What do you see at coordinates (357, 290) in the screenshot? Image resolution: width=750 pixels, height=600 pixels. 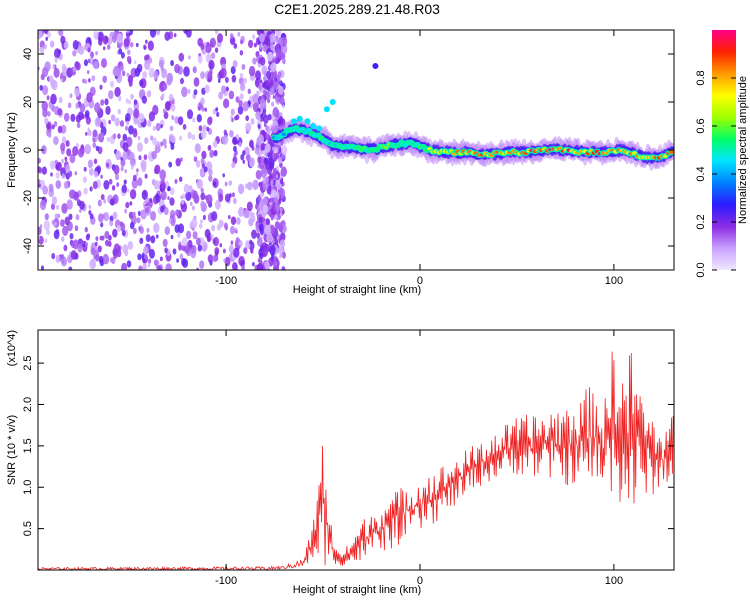 I see `spectrogram-x-axis-label: Height of straight line (km)` at bounding box center [357, 290].